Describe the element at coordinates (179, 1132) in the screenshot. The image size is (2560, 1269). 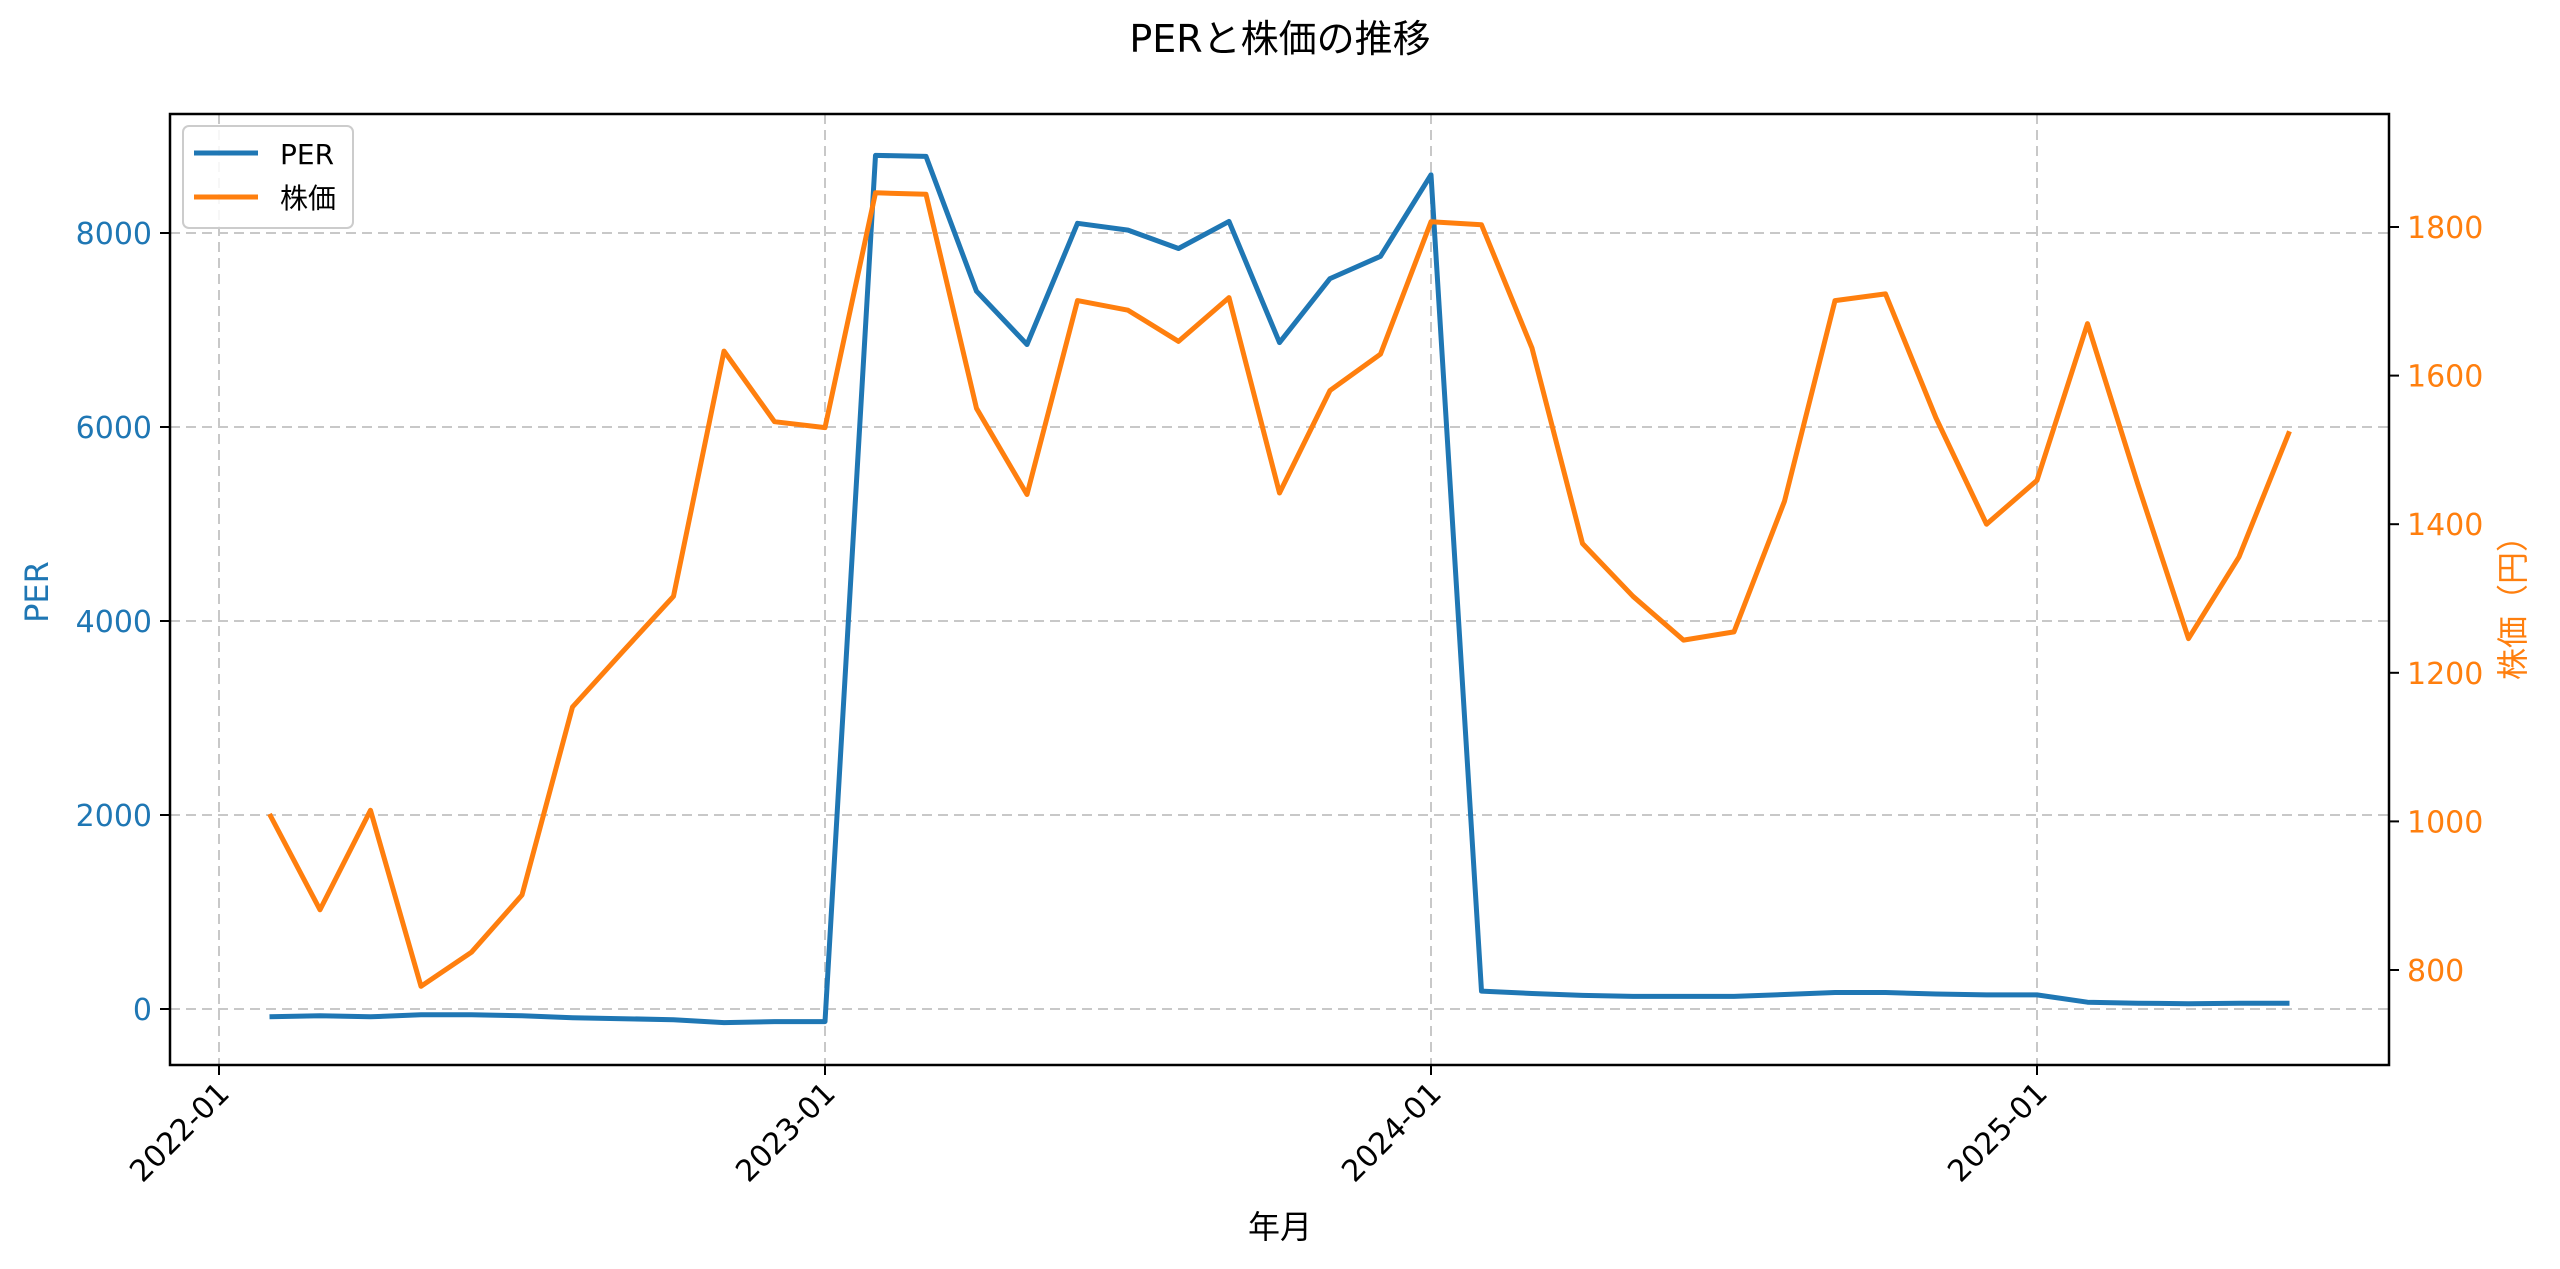
I see `x-tick-label: 2022-01` at that location.